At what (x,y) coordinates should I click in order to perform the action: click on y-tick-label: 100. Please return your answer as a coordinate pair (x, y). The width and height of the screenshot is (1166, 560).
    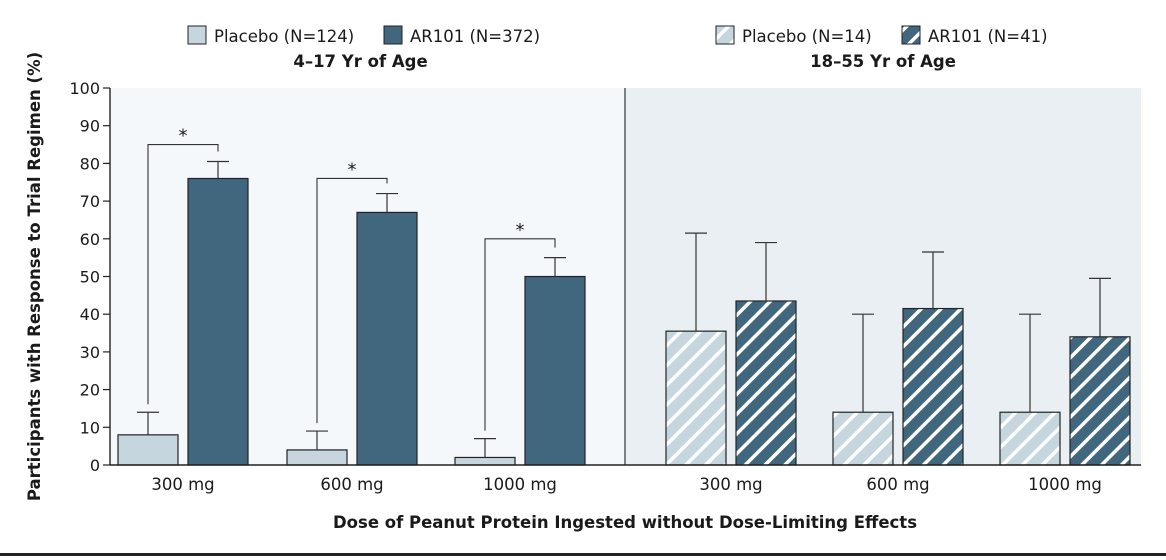
    Looking at the image, I should click on (84, 88).